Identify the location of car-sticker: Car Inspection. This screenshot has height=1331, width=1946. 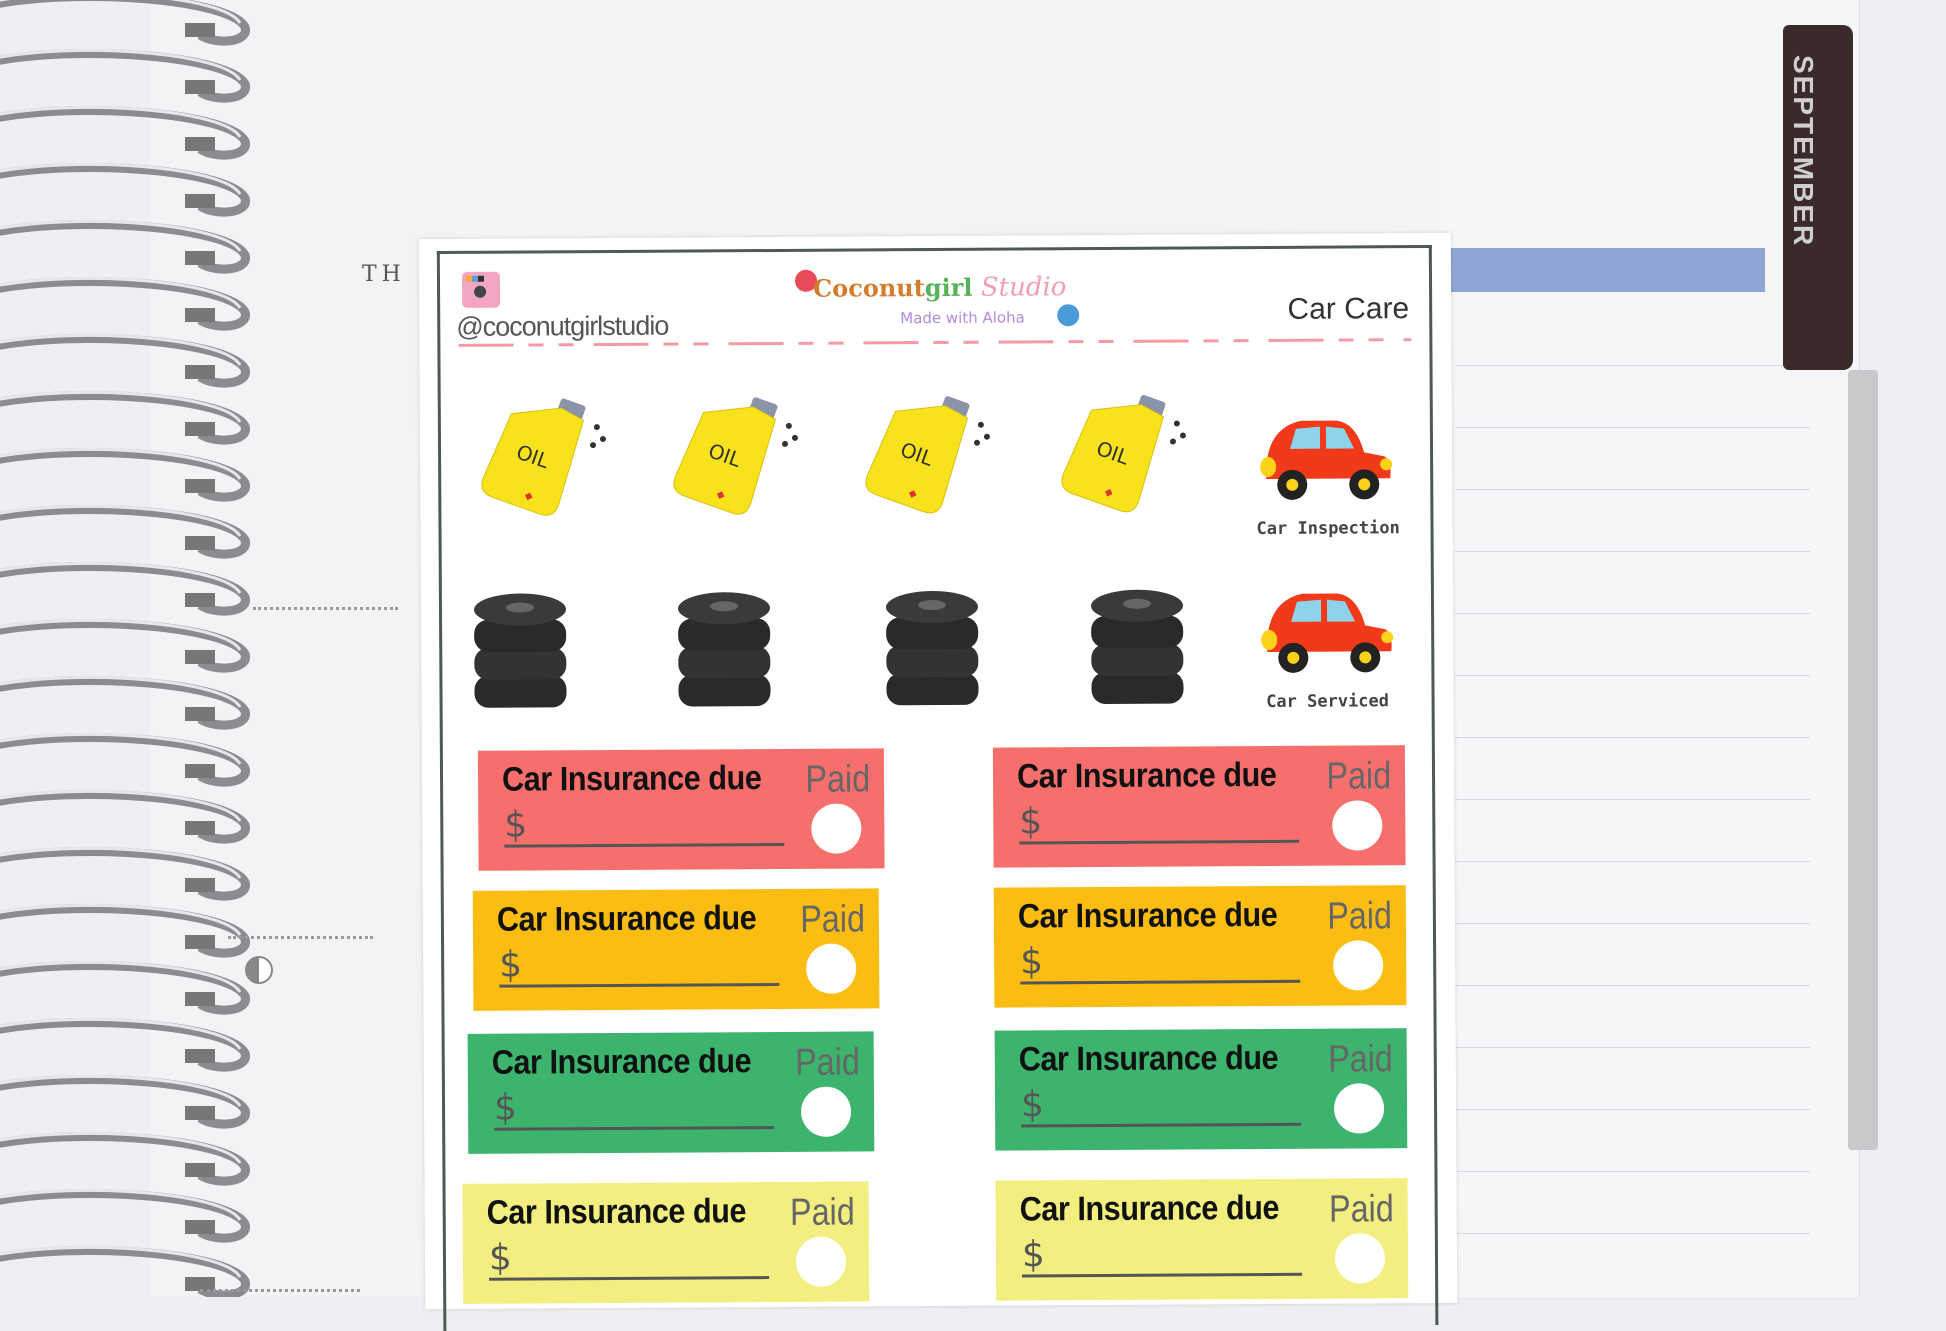
(1328, 474).